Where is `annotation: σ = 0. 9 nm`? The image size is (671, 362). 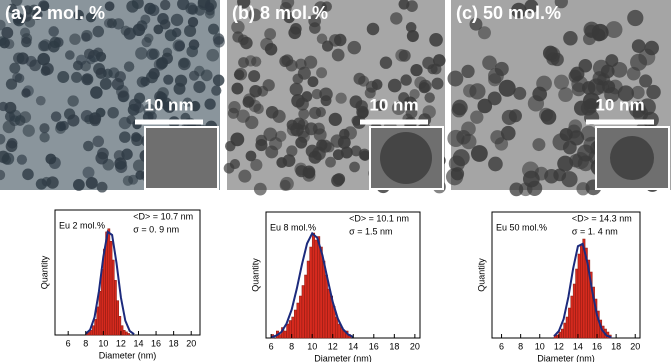
annotation: σ = 0. 9 nm is located at coordinates (156, 229).